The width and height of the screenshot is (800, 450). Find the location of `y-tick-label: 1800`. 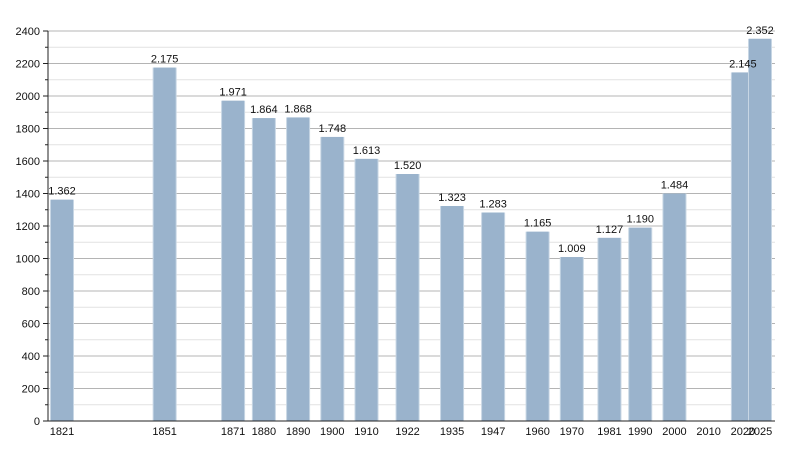

y-tick-label: 1800 is located at coordinates (28, 130).